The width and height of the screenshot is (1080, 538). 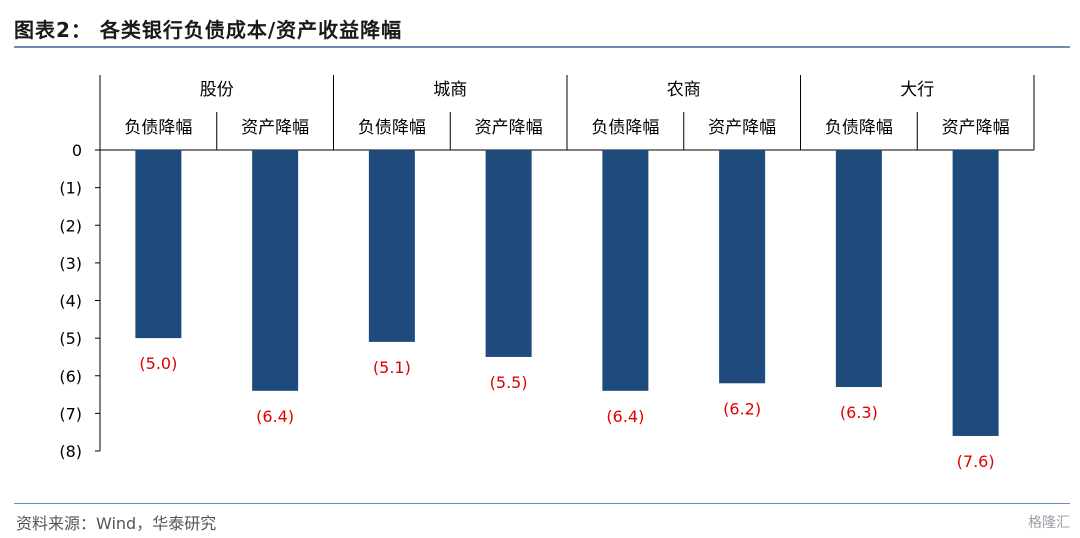 What do you see at coordinates (70, 301) in the screenshot?
I see `y-tick-label: (4)` at bounding box center [70, 301].